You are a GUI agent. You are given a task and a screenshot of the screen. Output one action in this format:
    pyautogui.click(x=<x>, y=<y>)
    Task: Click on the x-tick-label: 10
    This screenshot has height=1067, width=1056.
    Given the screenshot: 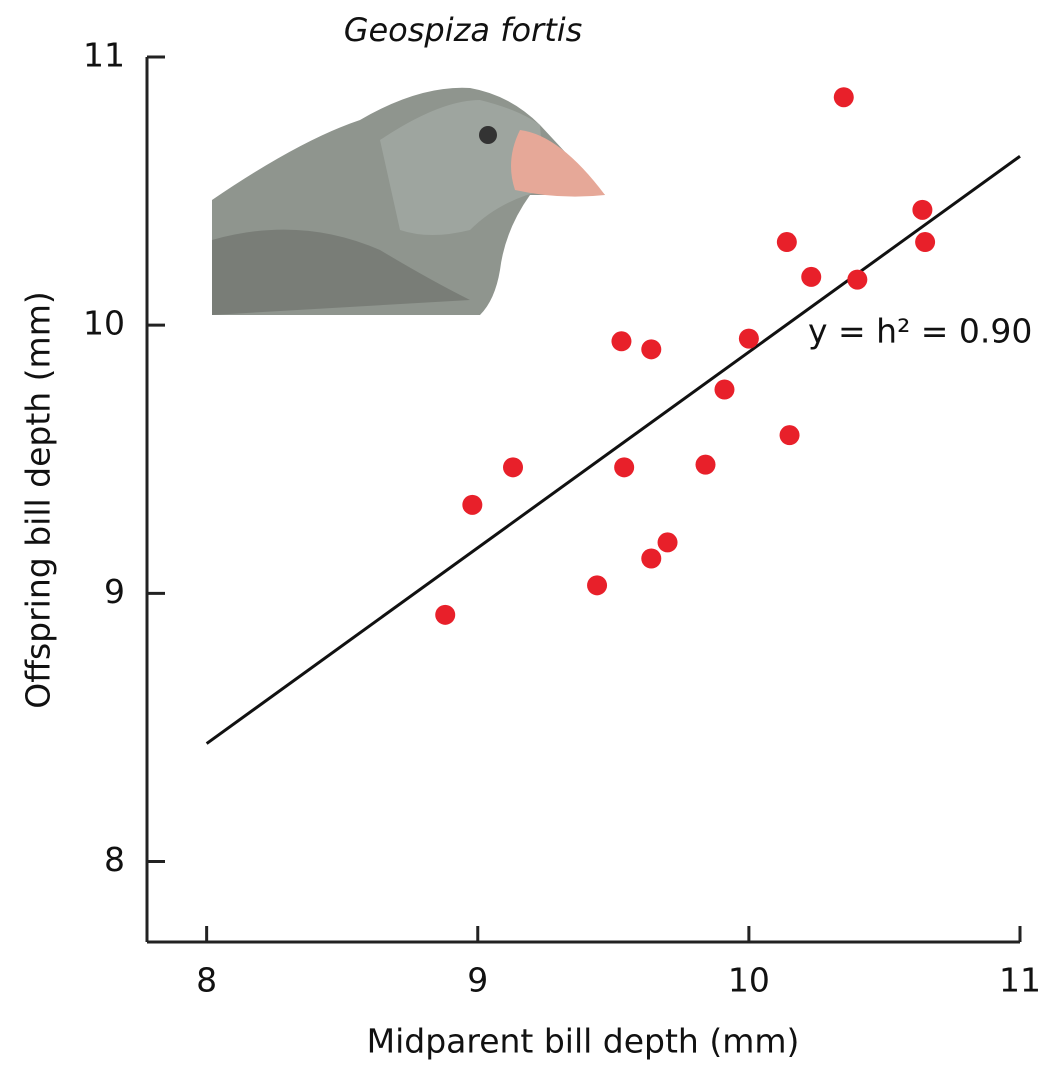 What is the action you would take?
    pyautogui.click(x=749, y=980)
    